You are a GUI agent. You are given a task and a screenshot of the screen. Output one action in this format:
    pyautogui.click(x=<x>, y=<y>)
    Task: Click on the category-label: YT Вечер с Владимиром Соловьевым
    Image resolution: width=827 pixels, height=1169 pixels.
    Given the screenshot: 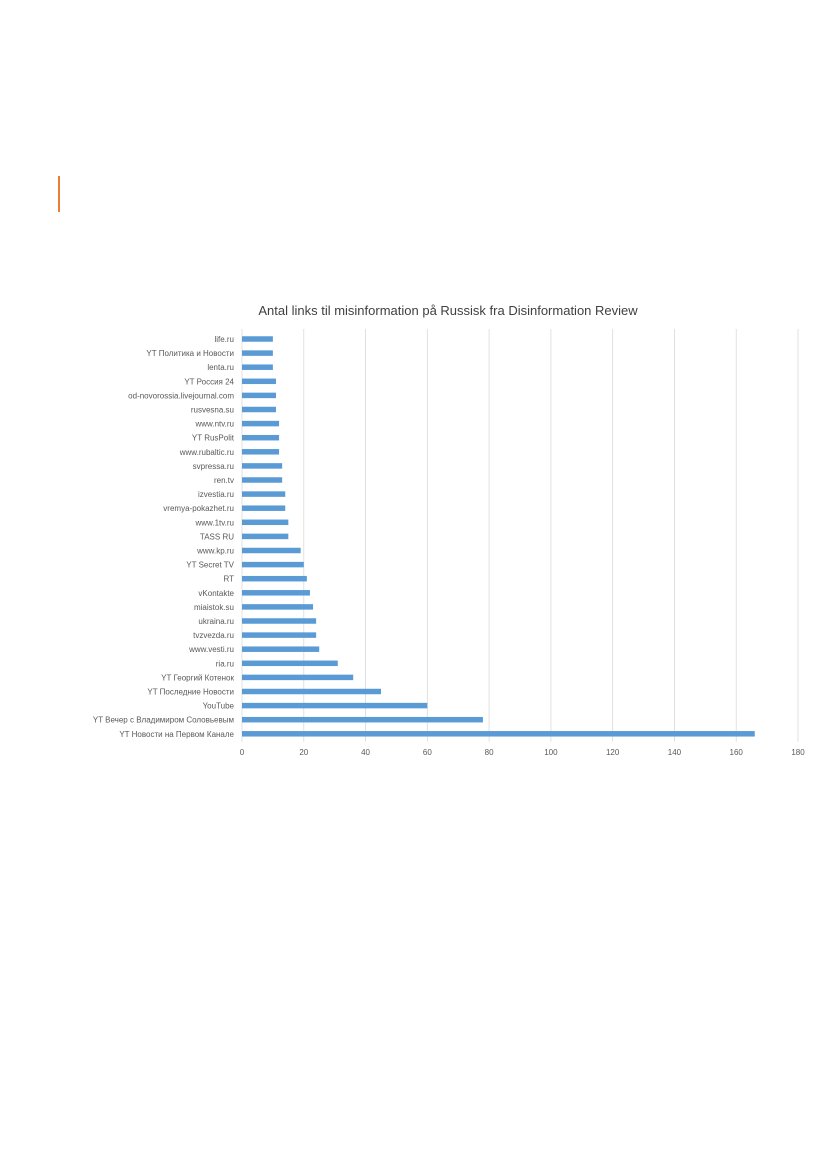 What is the action you would take?
    pyautogui.click(x=163, y=720)
    